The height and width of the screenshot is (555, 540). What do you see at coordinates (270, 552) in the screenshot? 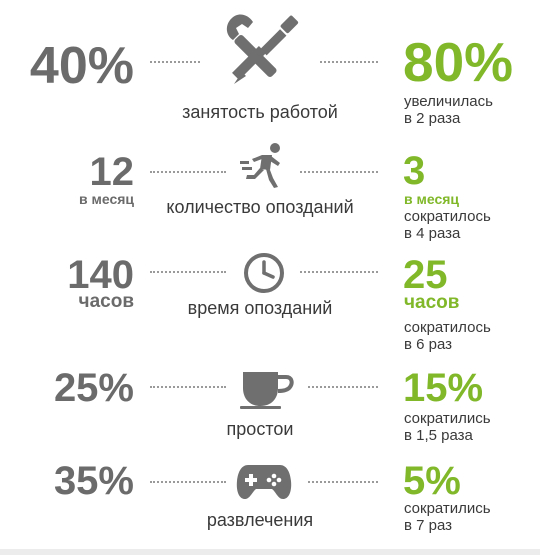
I see `bottom-divider` at bounding box center [270, 552].